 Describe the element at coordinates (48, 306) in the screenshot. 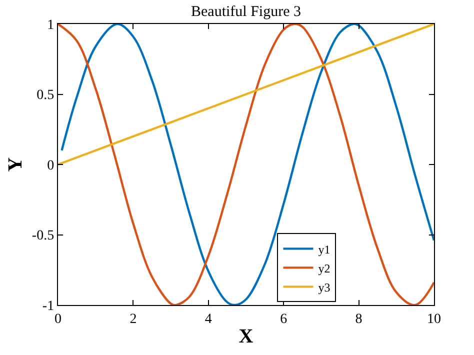

I see `y-tick-label: -1` at that location.